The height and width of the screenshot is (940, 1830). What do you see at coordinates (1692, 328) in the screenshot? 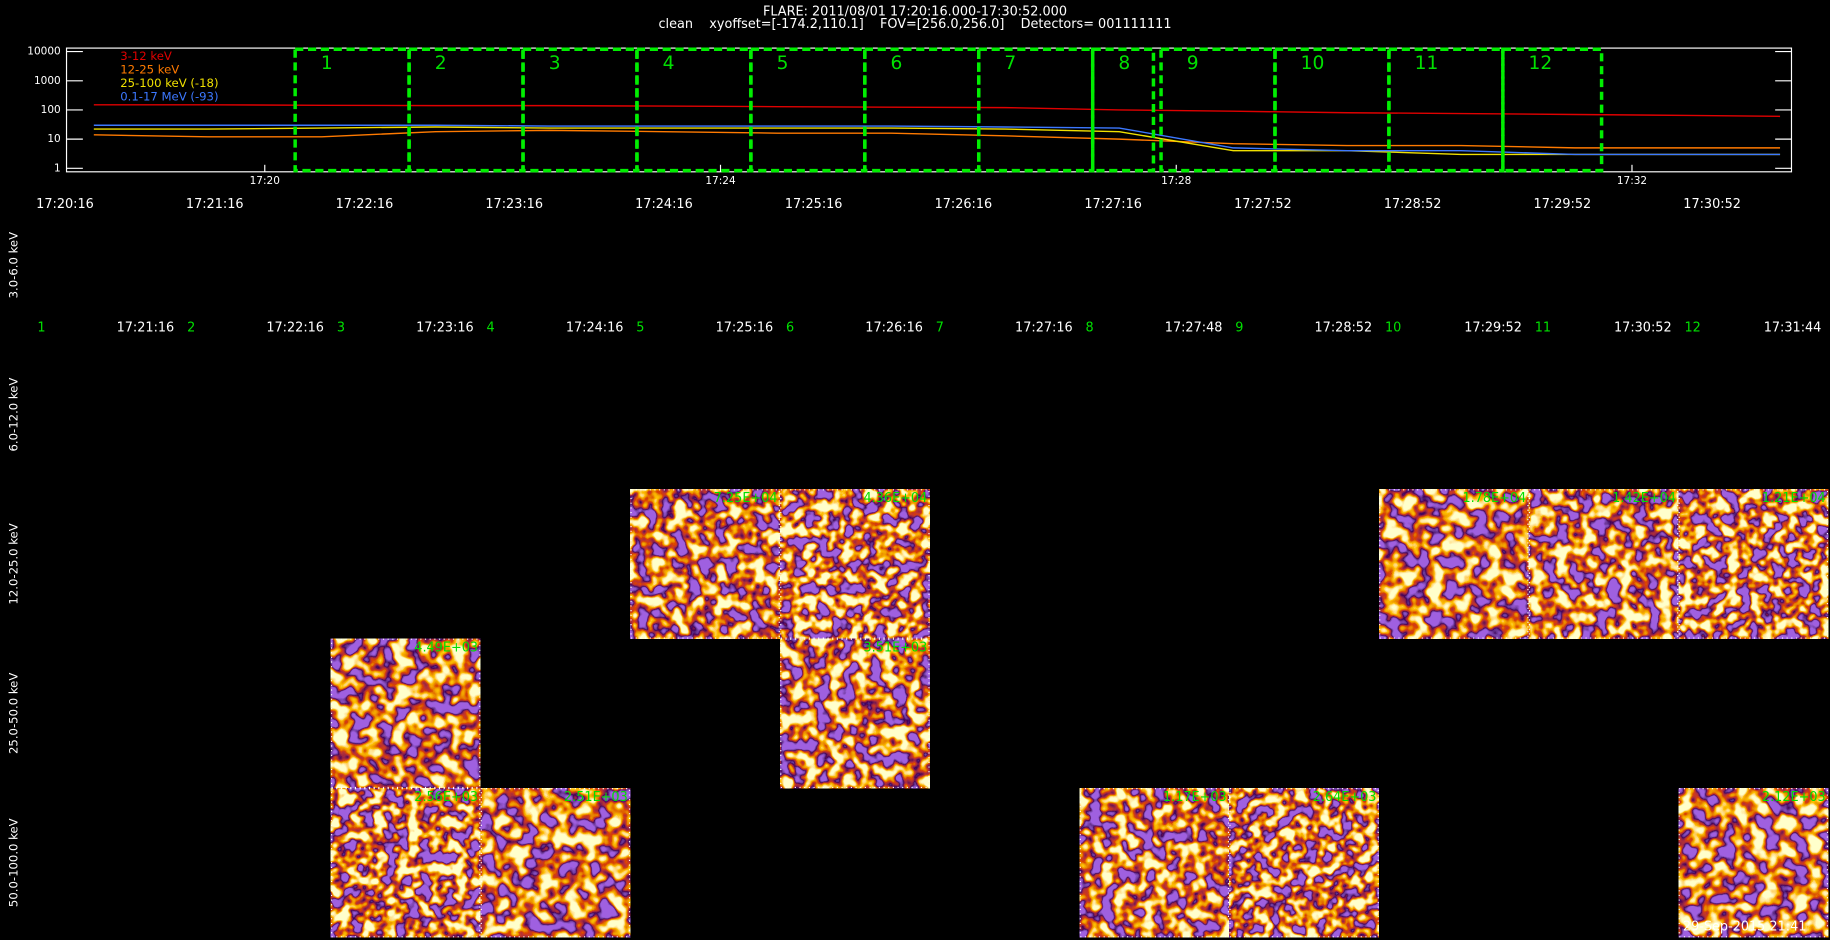
I see `column-number: 12` at bounding box center [1692, 328].